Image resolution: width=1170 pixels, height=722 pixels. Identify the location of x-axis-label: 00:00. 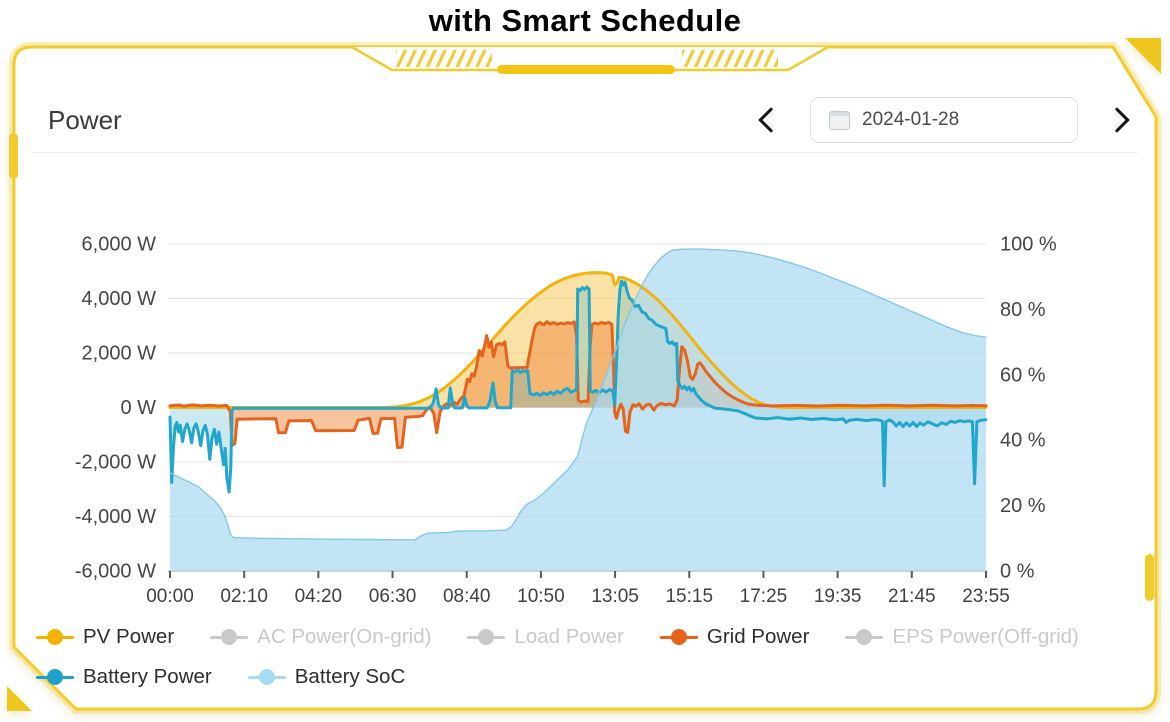
(170, 596).